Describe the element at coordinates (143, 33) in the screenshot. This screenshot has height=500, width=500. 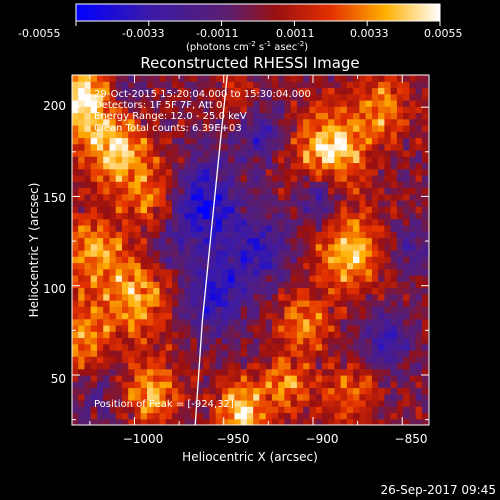
I see `colorbar-tick-label: -0.0033` at that location.